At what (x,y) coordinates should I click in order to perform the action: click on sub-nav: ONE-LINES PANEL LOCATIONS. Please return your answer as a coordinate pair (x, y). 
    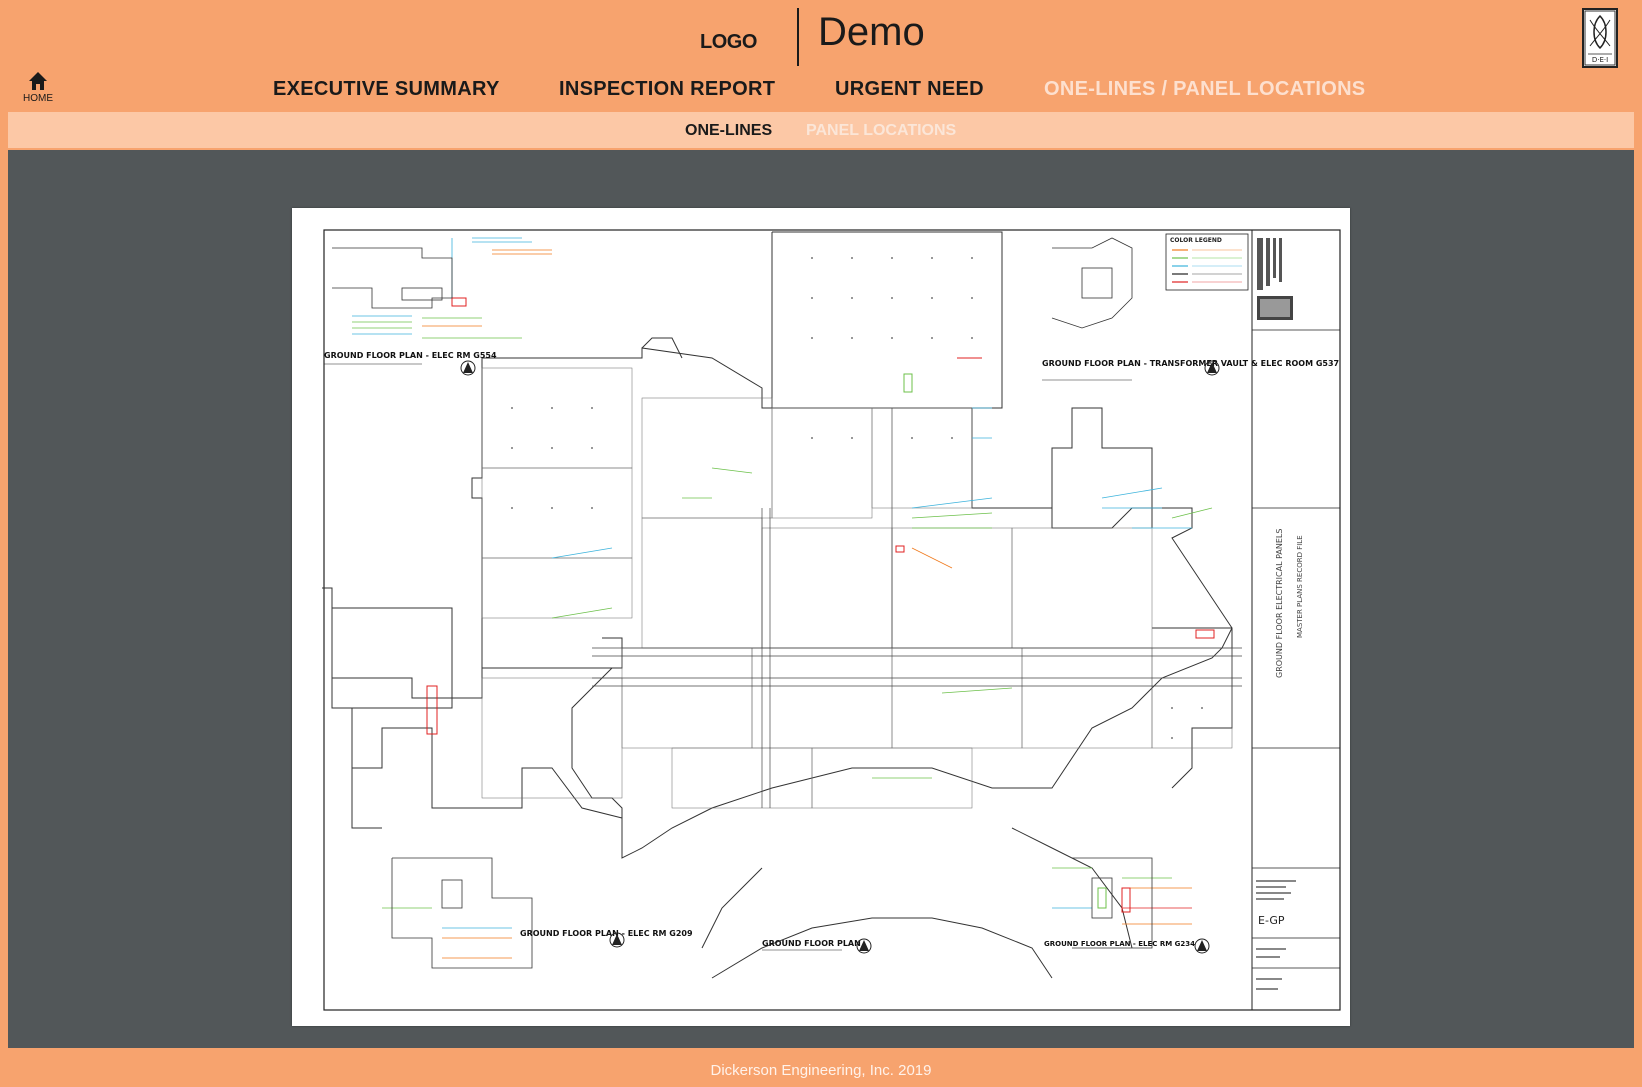
    Looking at the image, I should click on (821, 130).